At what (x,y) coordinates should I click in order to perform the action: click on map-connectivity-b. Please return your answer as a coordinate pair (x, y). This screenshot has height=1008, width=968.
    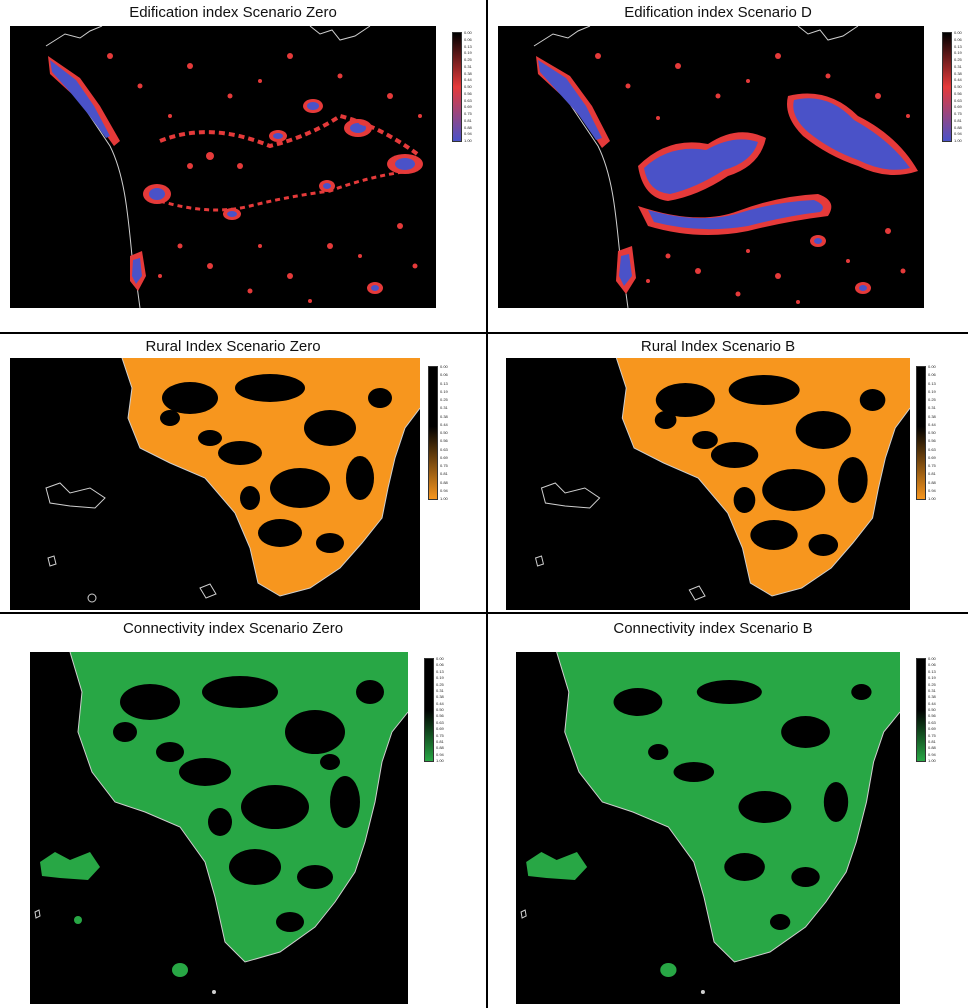
    Looking at the image, I should click on (708, 828).